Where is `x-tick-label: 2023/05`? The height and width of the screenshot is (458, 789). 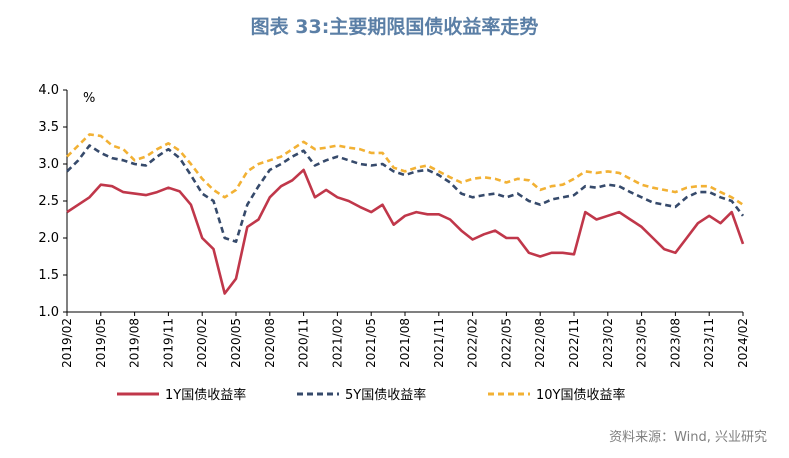
x-tick-label: 2023/05 is located at coordinates (642, 343).